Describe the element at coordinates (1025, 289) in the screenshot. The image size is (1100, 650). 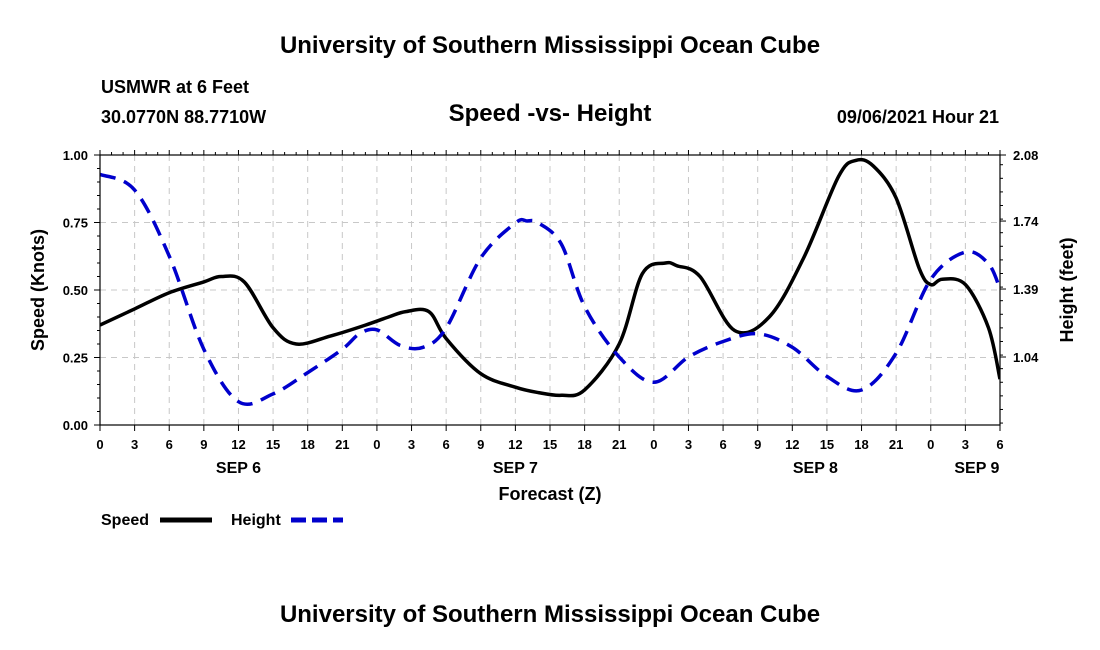
I see `y-right-tick-label: 1.39` at that location.